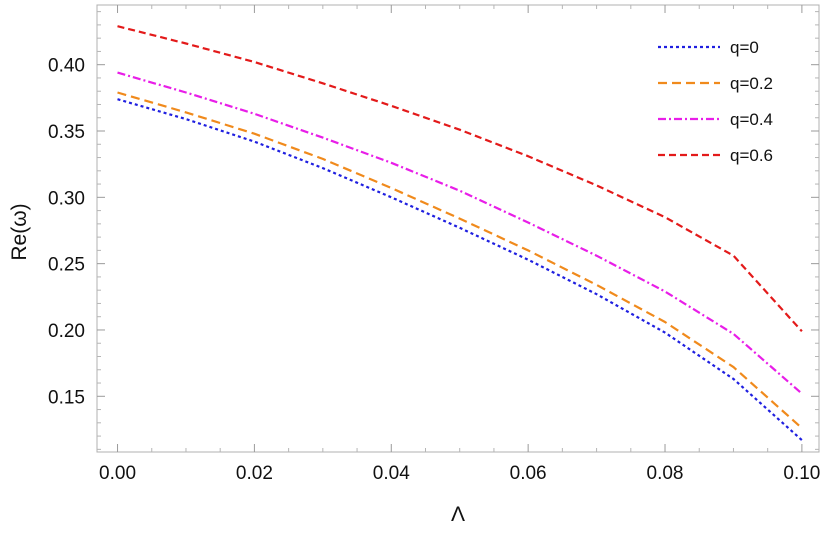 The width and height of the screenshot is (830, 533). I want to click on y-tick-label: 0.30, so click(66, 198).